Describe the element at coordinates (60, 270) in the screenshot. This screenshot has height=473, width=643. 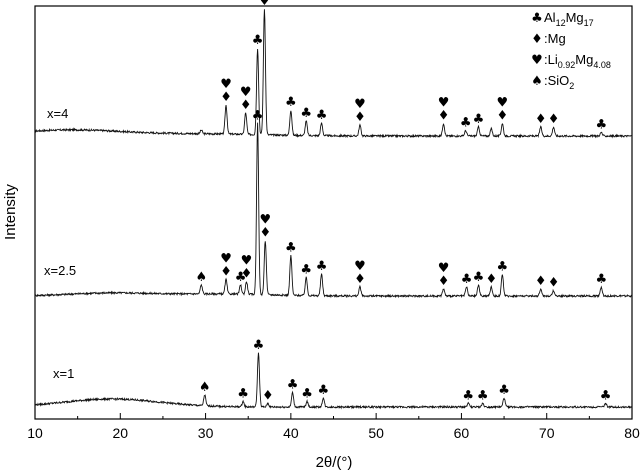
I see `series-label: x=2.5` at that location.